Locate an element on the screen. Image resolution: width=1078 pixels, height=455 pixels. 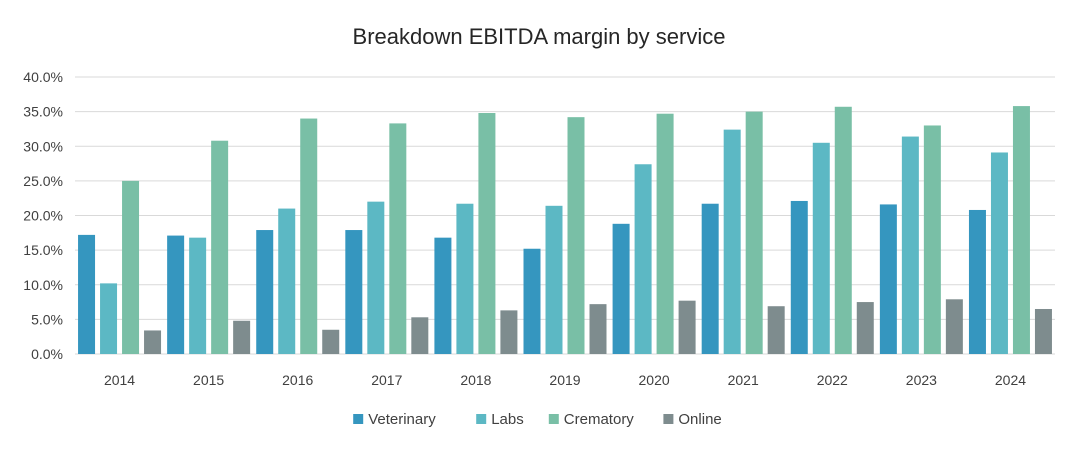
bar-online-2019 is located at coordinates (598, 329).